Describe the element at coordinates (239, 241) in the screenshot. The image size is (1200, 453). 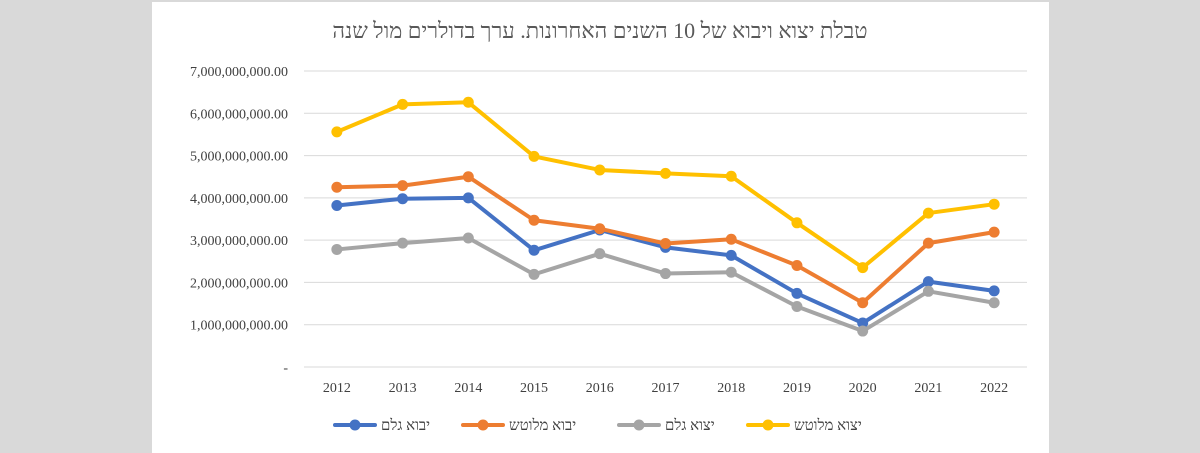
I see `y-tick-label: 3,000,000,000.00` at that location.